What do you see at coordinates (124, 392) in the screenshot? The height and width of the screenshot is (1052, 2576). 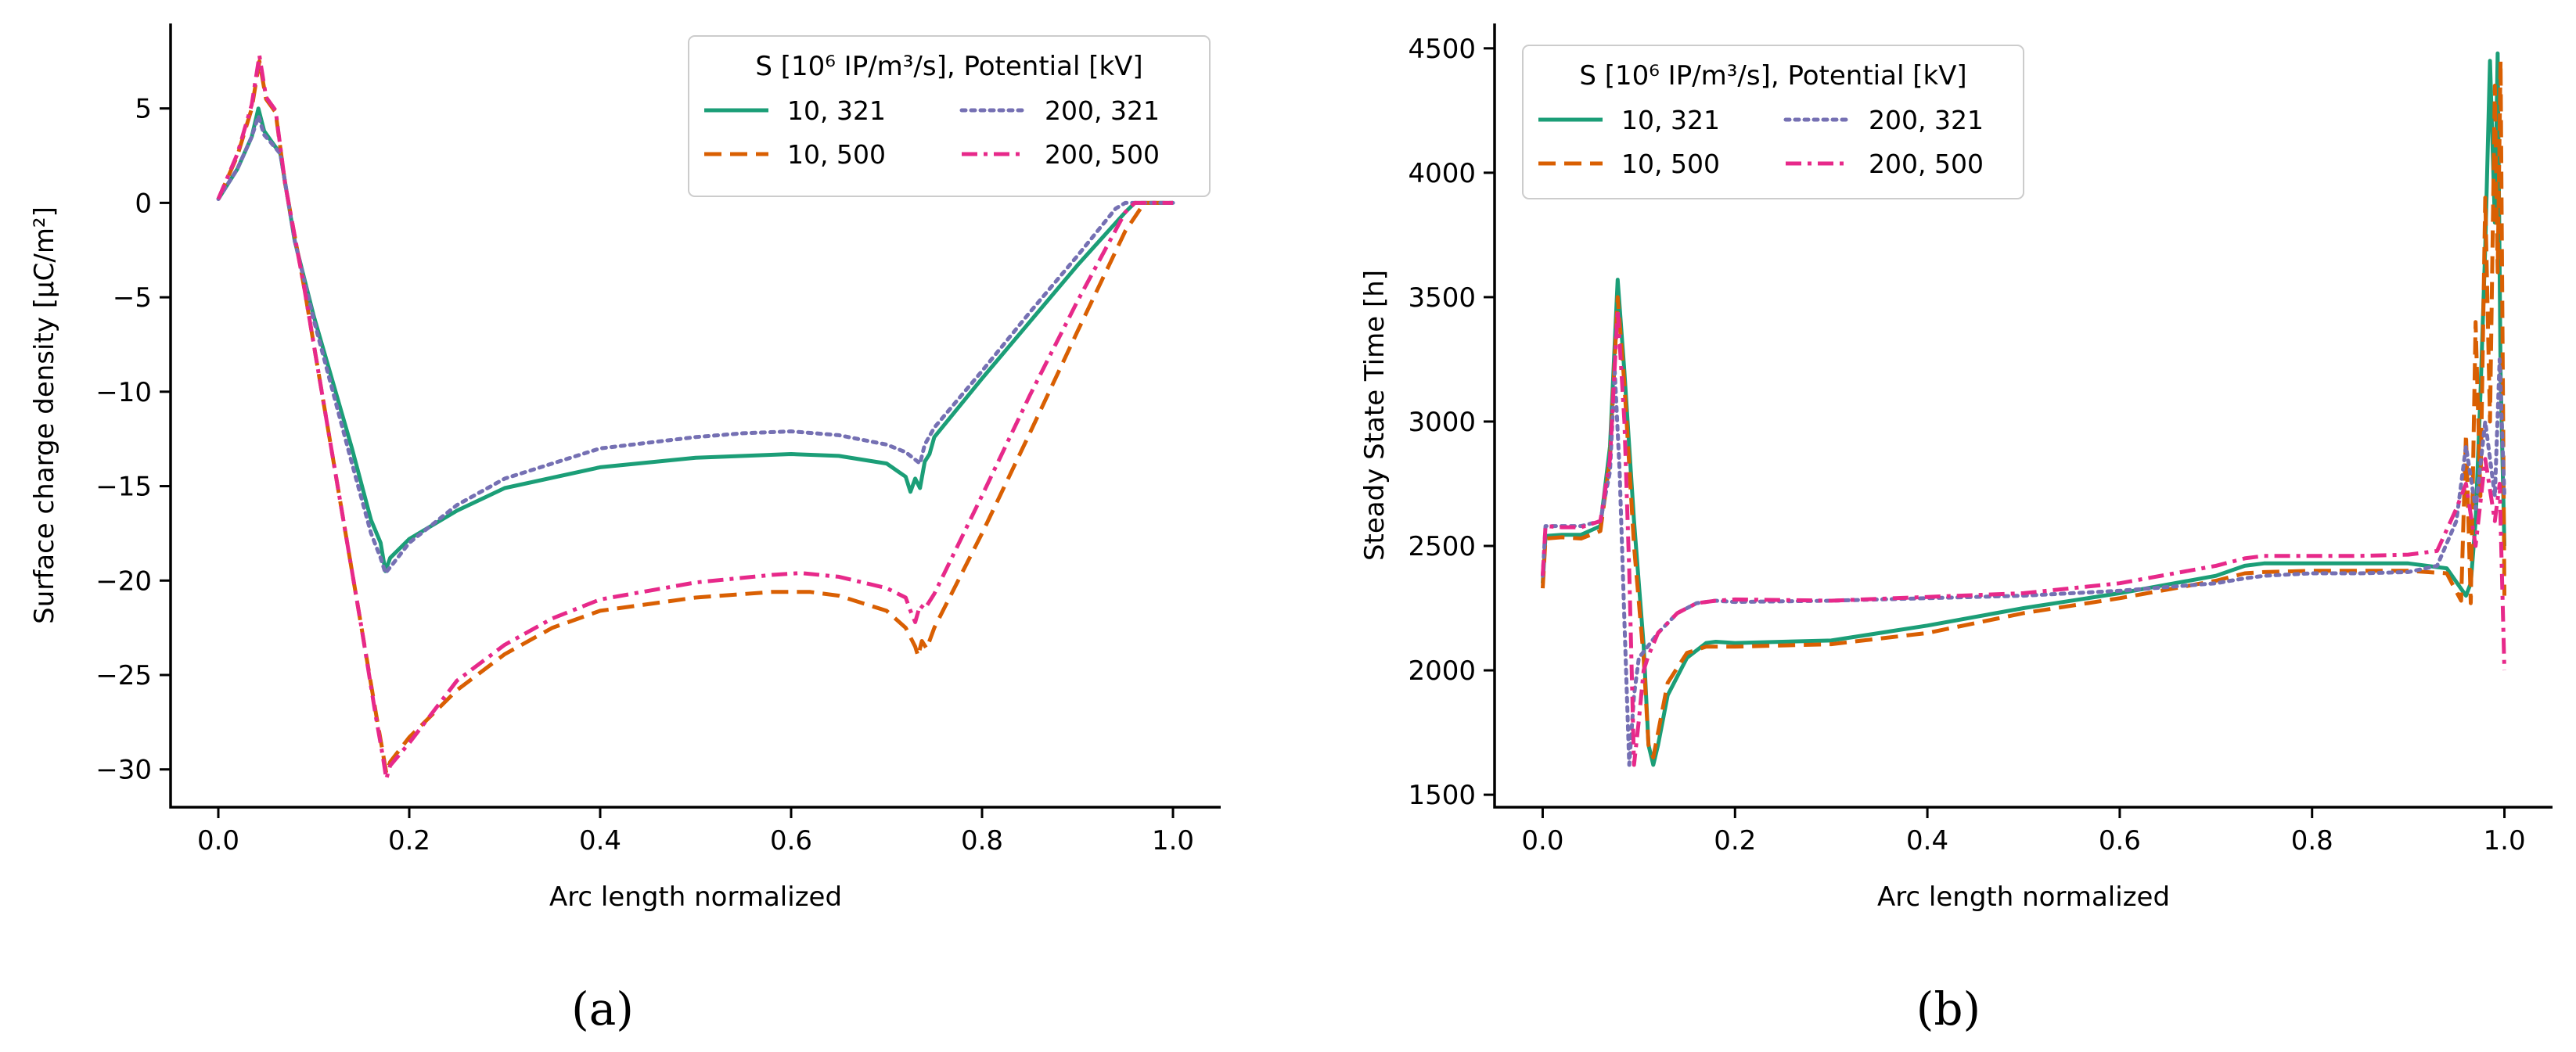 I see `y-tick-label: −10` at bounding box center [124, 392].